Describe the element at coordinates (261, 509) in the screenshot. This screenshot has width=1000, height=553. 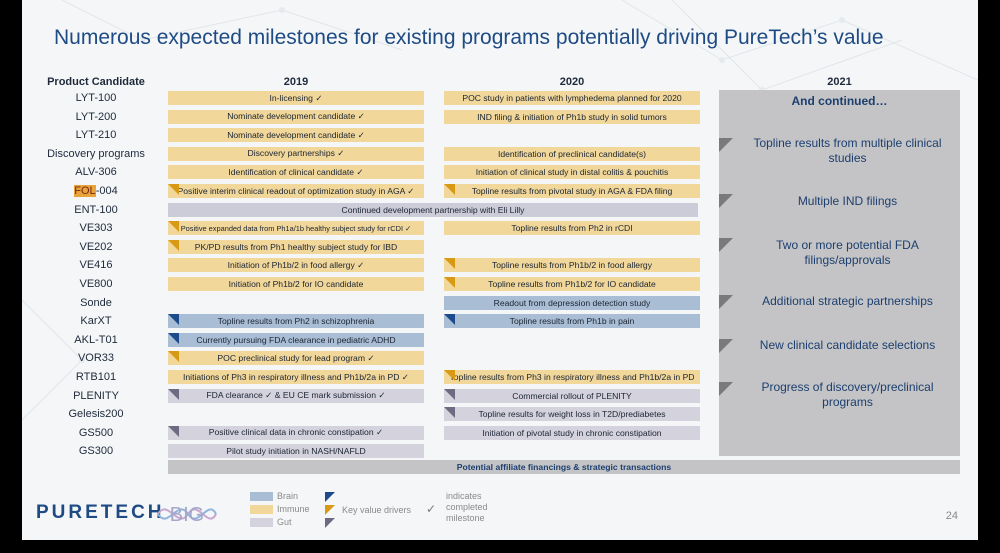
I see `legend-immune-swatch` at that location.